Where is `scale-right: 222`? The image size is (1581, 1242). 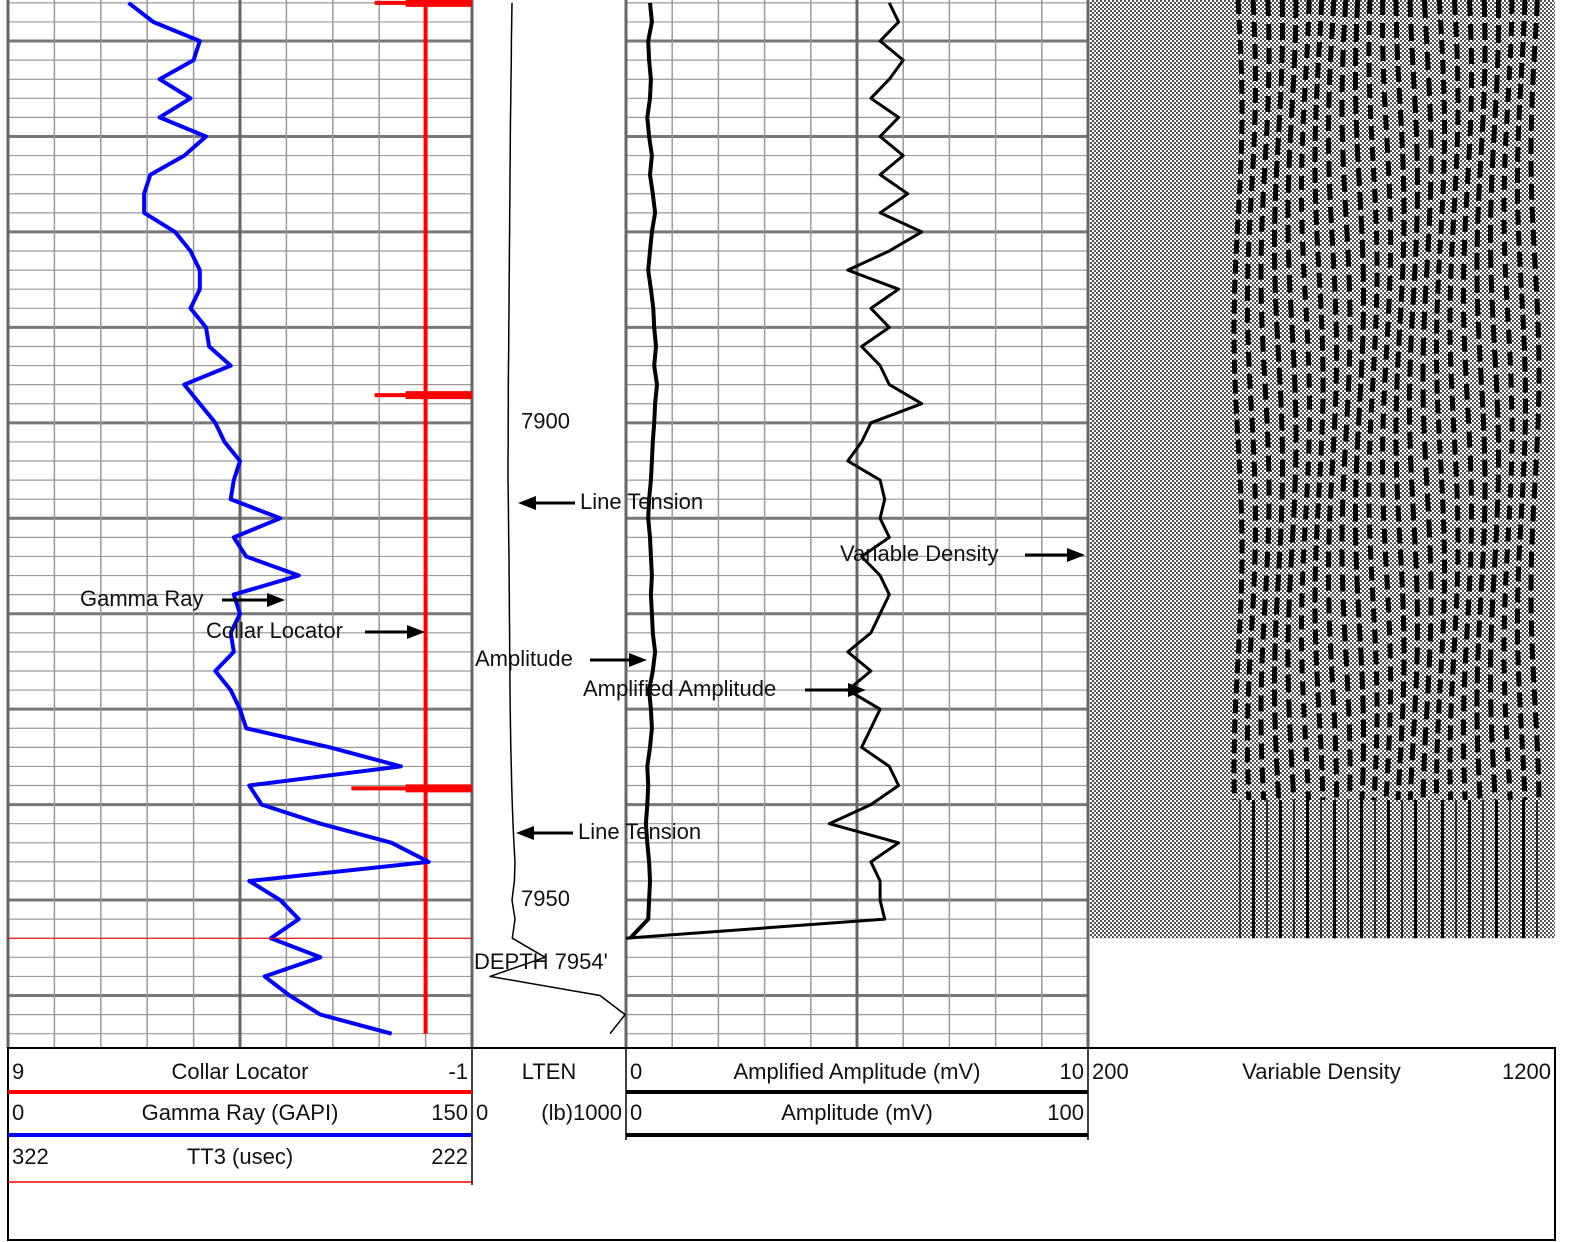 scale-right: 222 is located at coordinates (449, 1156).